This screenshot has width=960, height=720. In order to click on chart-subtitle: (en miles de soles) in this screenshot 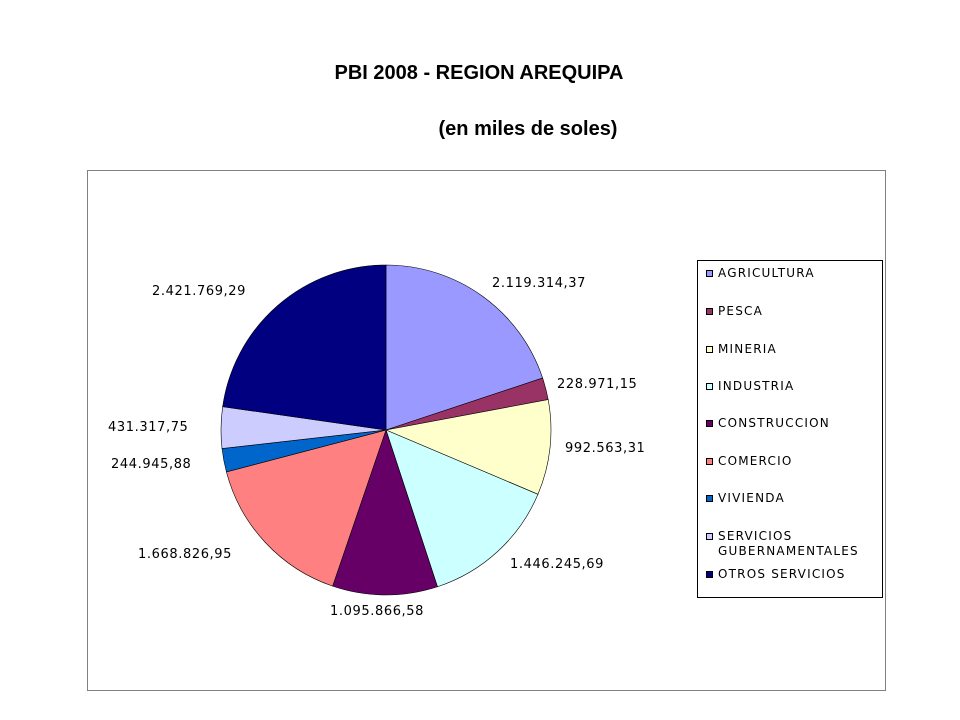, I will do `click(528, 129)`.